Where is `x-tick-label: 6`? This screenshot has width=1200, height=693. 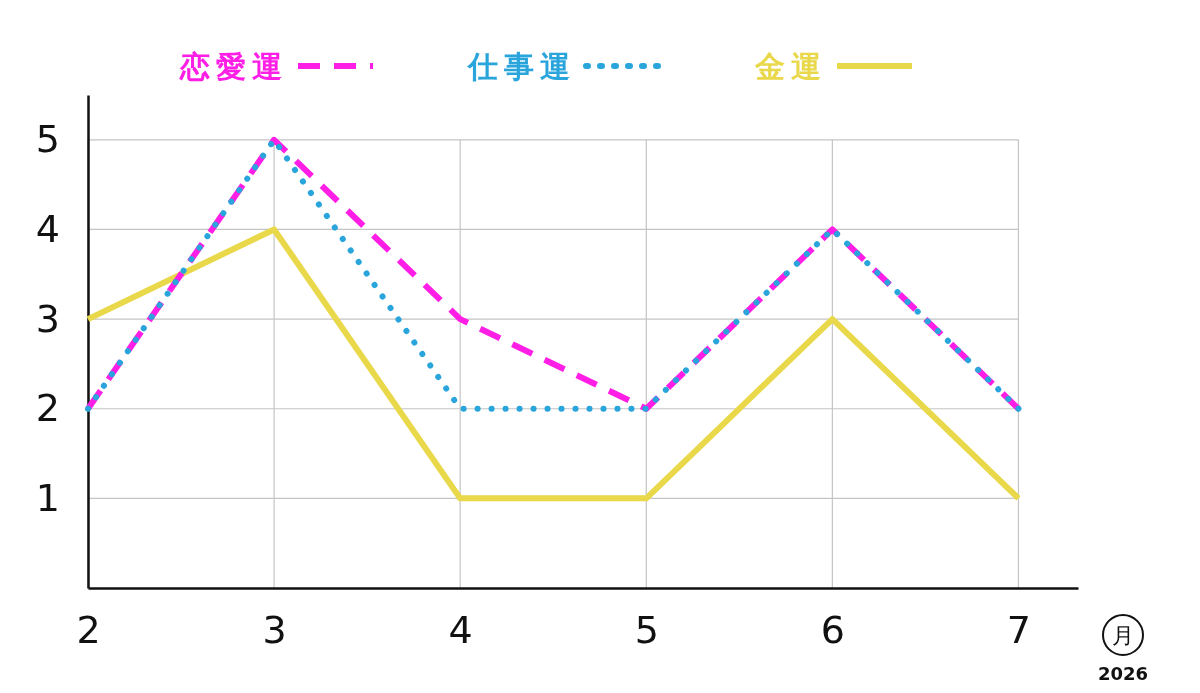 x-tick-label: 6 is located at coordinates (832, 629).